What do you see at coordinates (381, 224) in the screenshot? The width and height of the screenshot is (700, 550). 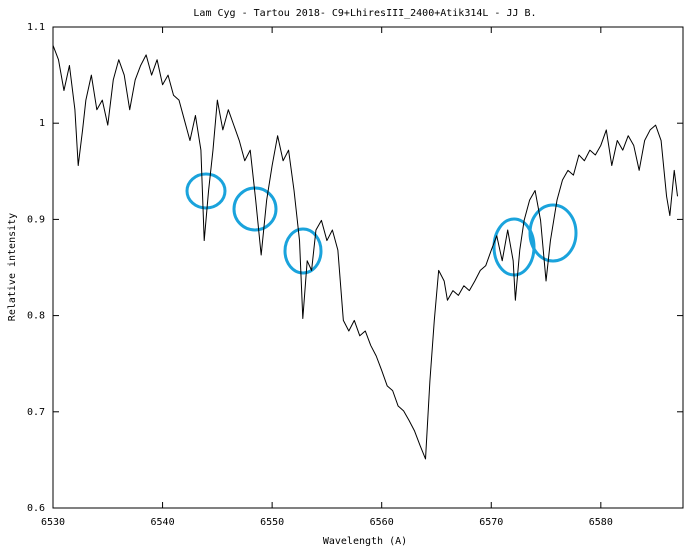 I see `annotations` at bounding box center [381, 224].